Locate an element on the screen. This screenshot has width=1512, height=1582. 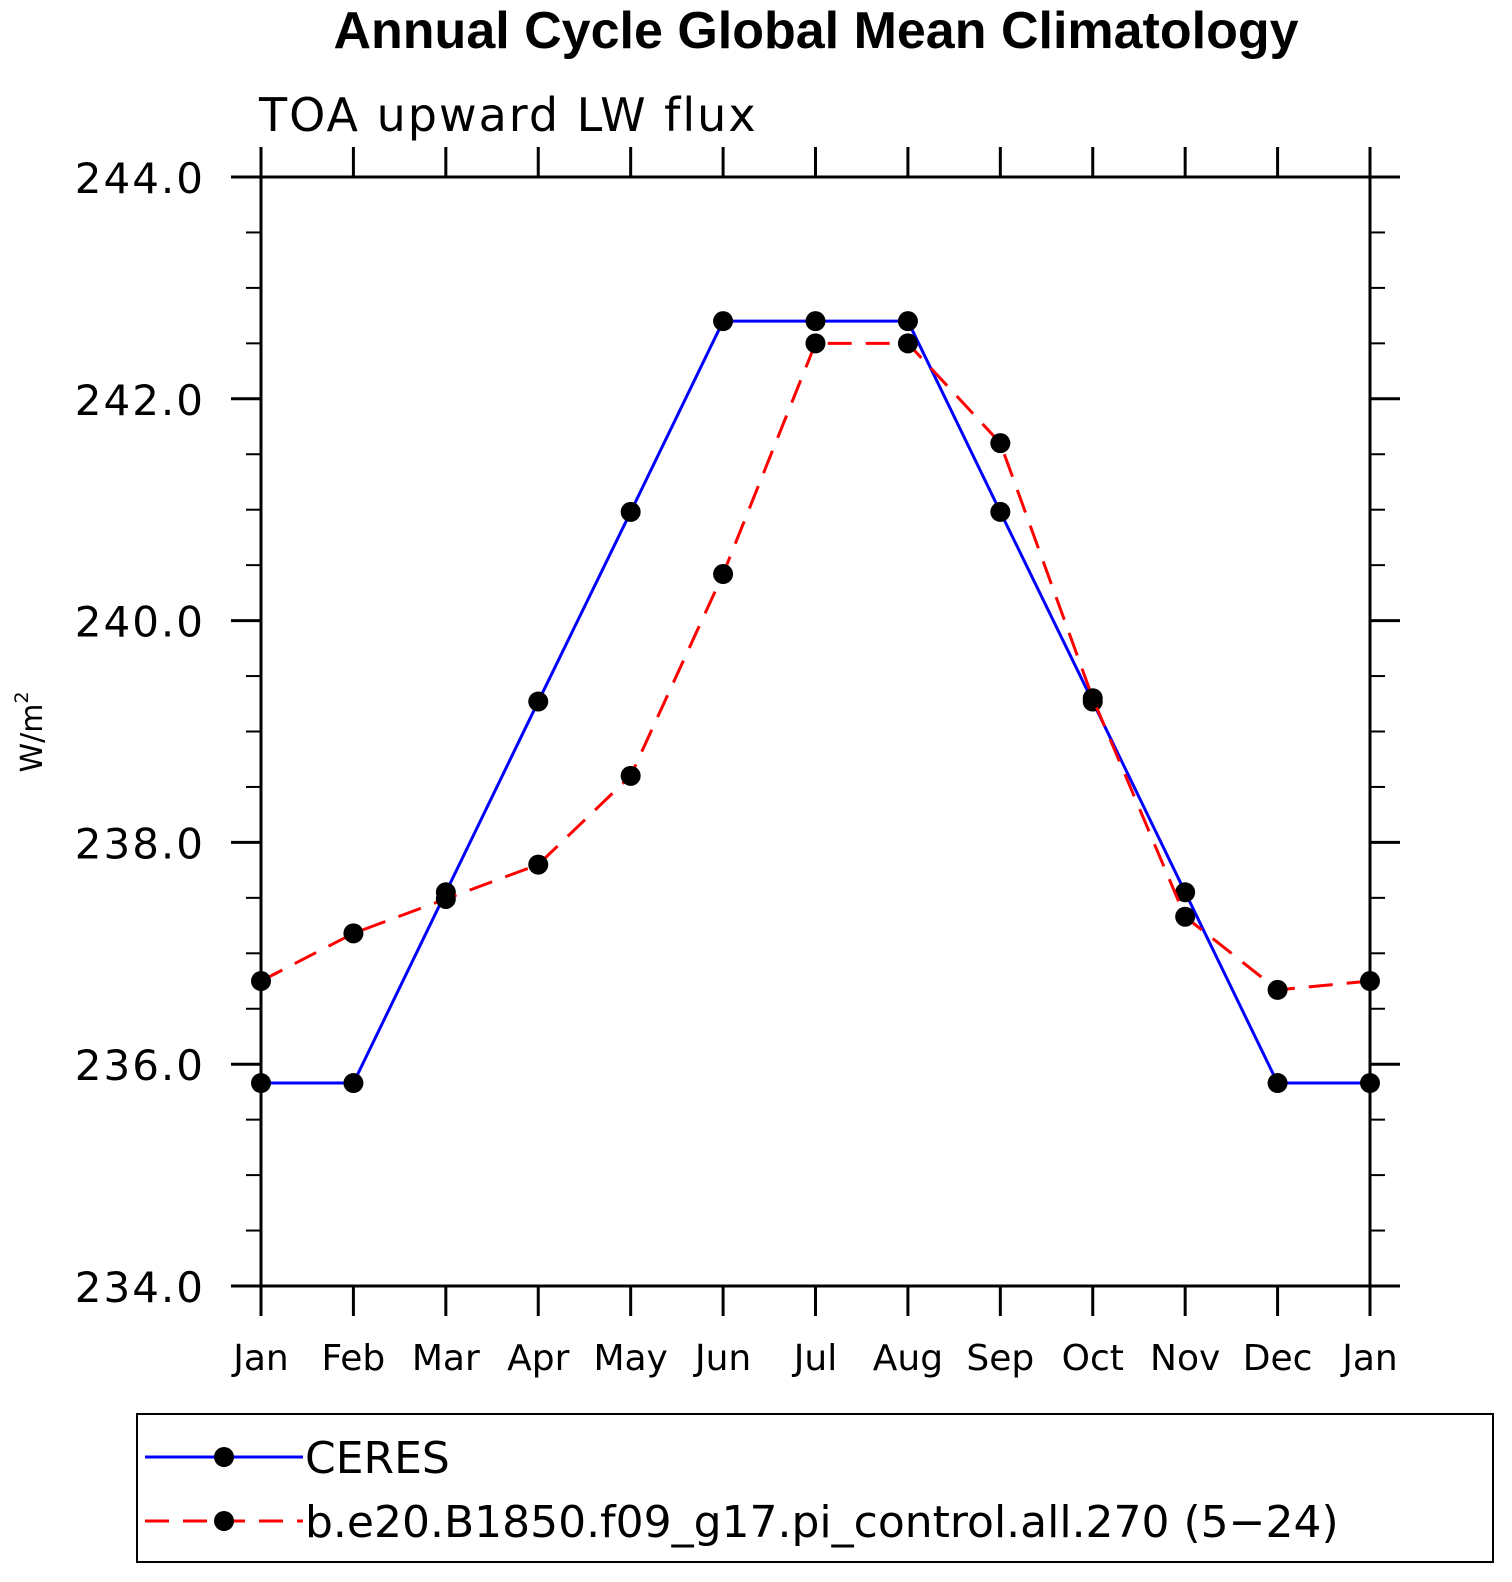
x-tick-label: Aug is located at coordinates (908, 1358).